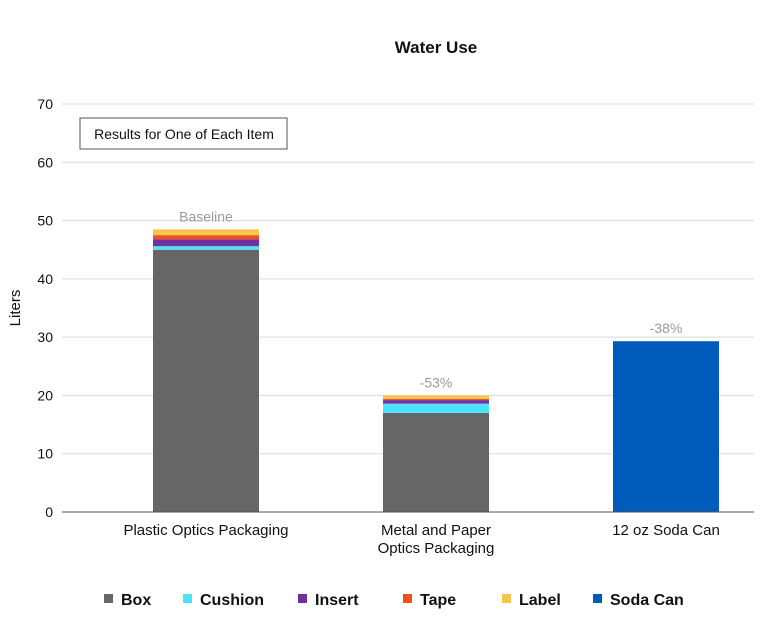 Image resolution: width=780 pixels, height=620 pixels. Describe the element at coordinates (49, 512) in the screenshot. I see `y-tick-label: 0` at that location.